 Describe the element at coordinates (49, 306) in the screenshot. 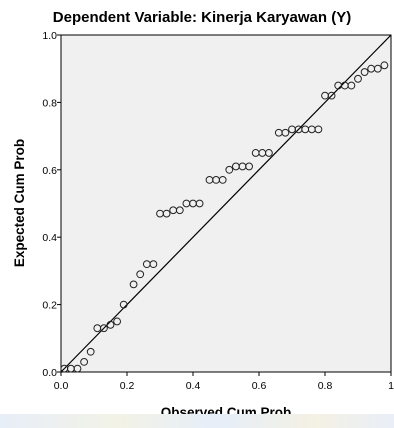

I see `y-tick-label-1: 0.2` at that location.